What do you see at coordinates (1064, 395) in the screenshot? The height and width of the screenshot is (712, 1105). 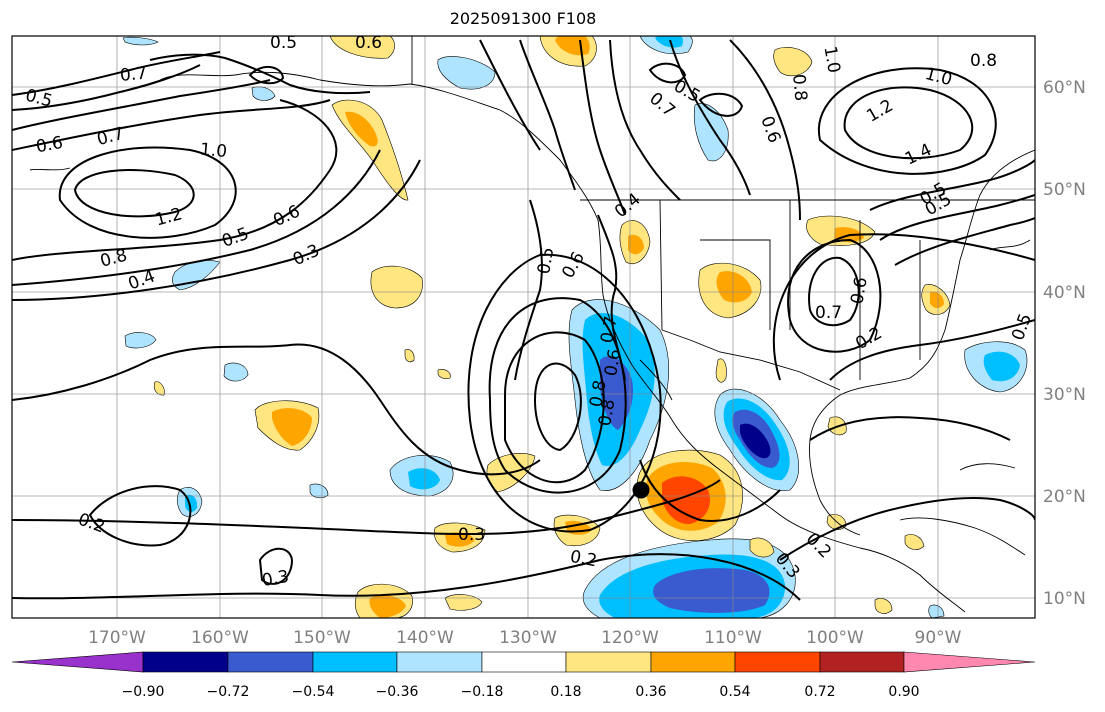 I see `lat-tick-label: 30°N` at bounding box center [1064, 395].